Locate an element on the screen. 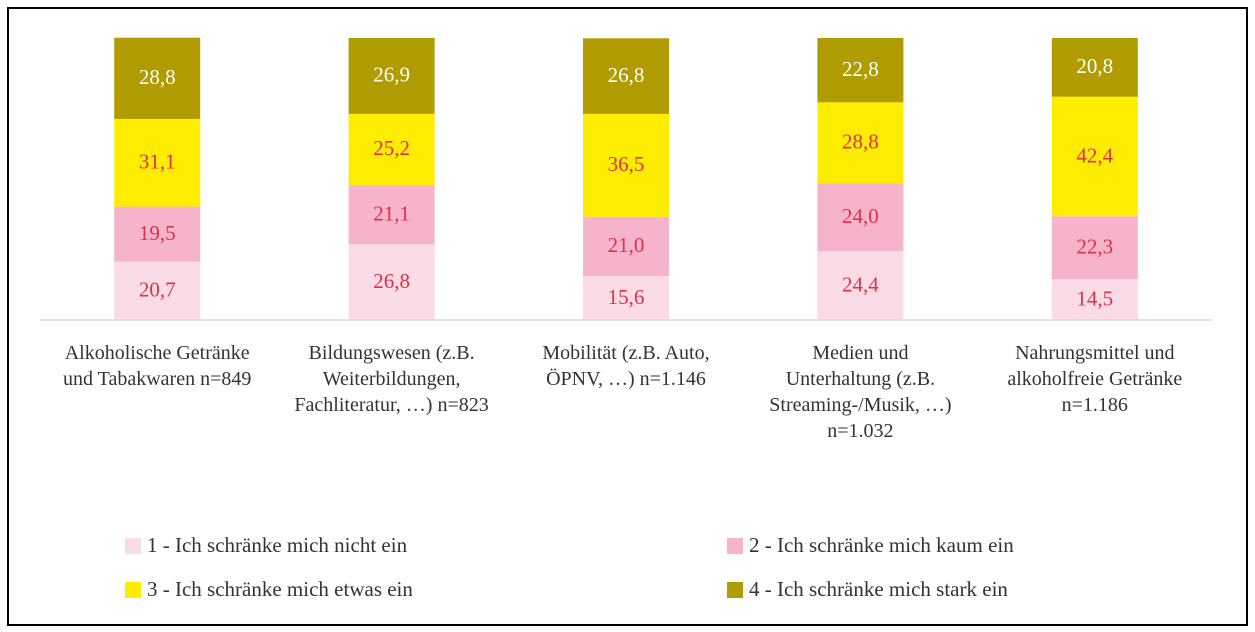 Image resolution: width=1255 pixels, height=632 pixels. data-label: 20,8 is located at coordinates (1094, 66).